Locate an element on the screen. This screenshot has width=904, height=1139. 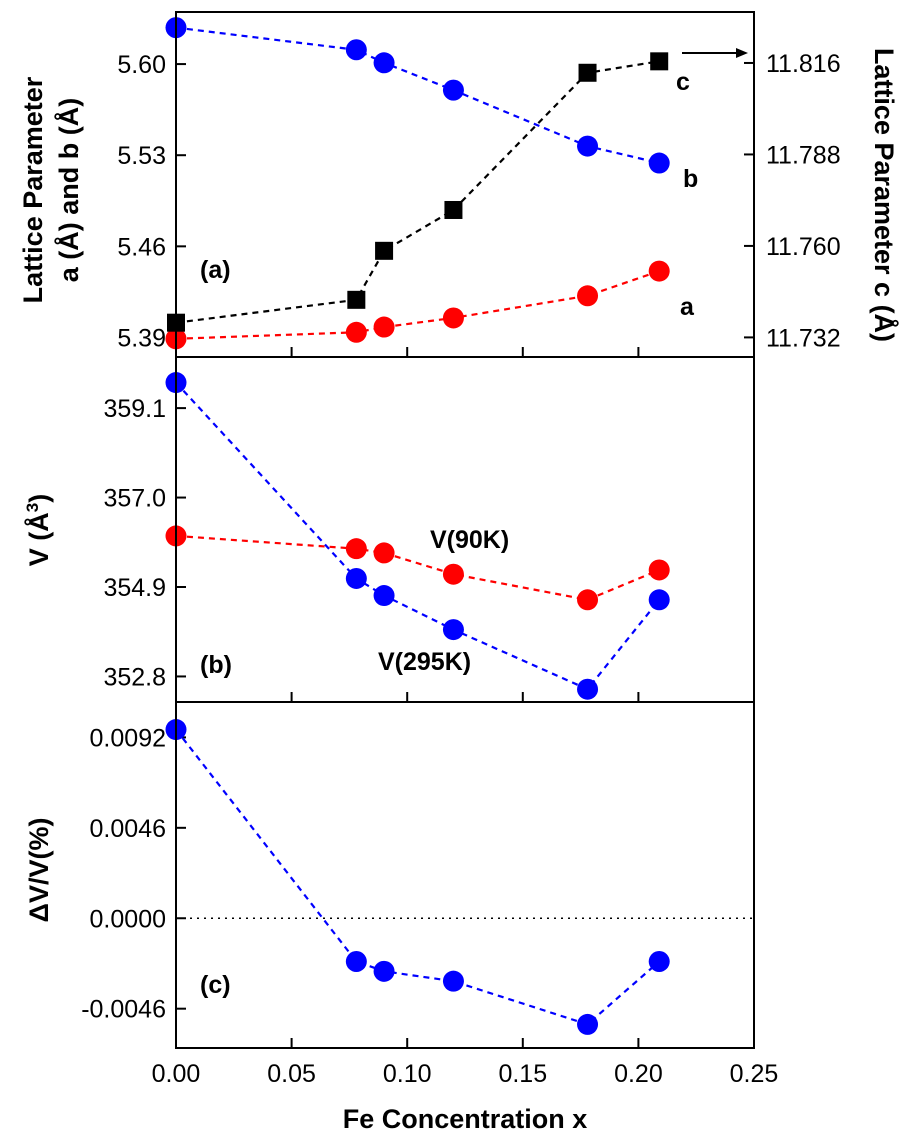
panel-a-series-0-line is located at coordinates (417, 95).